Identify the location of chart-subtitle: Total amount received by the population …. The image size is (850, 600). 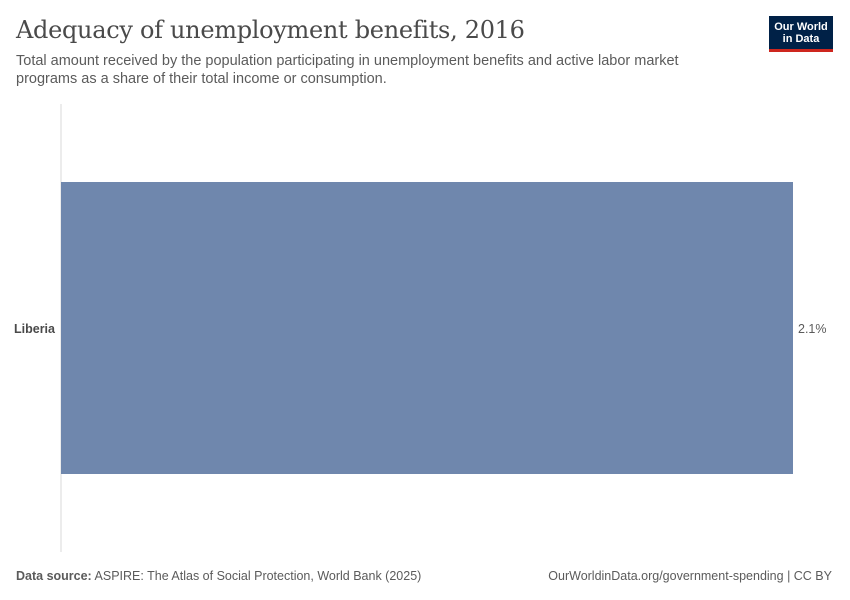
(347, 70).